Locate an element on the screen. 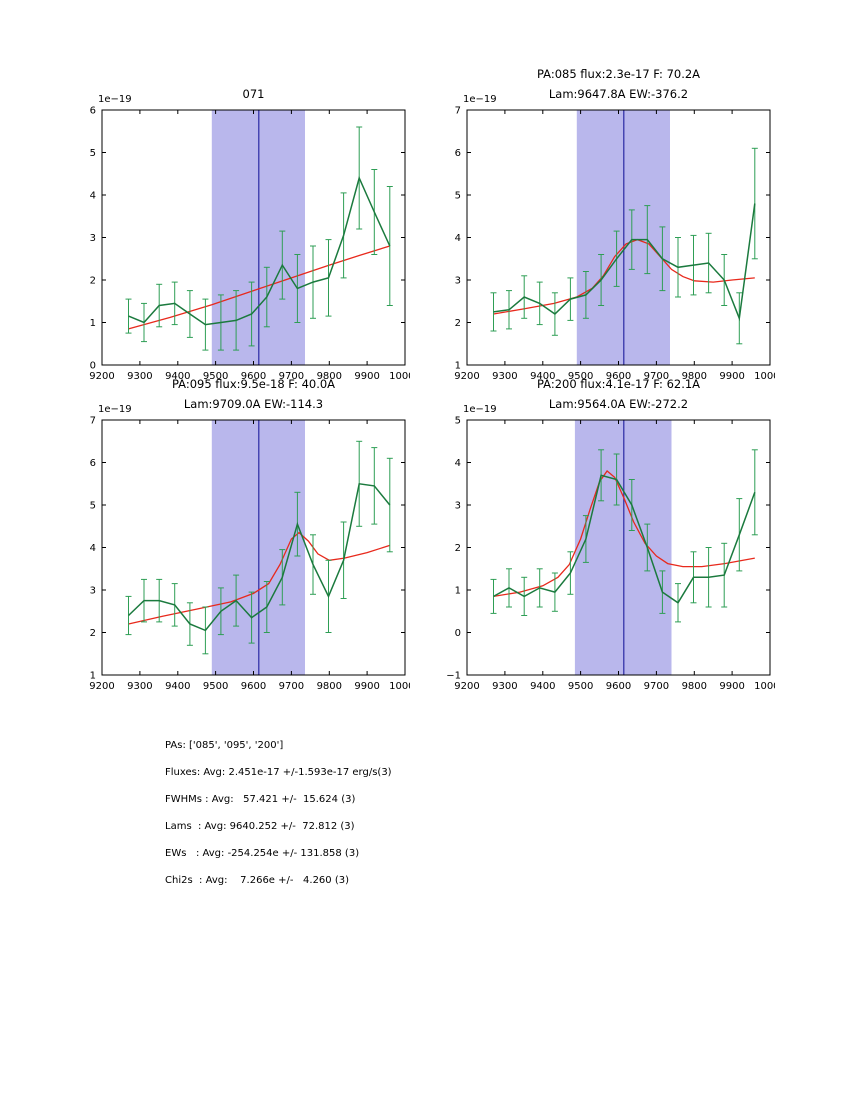  subplot-title: 071 is located at coordinates (254, 94).